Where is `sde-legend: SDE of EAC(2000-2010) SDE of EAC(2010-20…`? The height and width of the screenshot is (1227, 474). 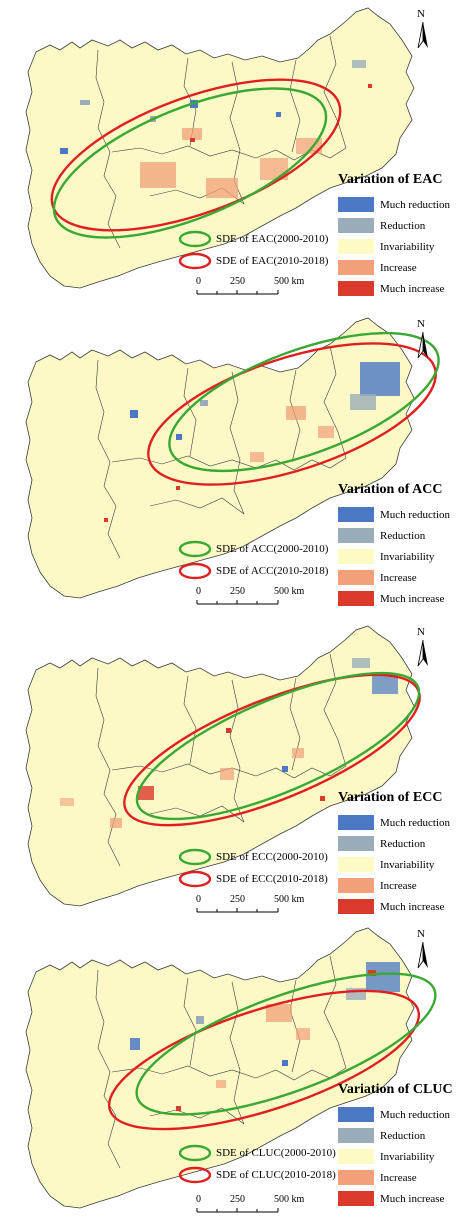 sde-legend: SDE of EAC(2000-2010) SDE of EAC(2010-20… is located at coordinates (253, 250).